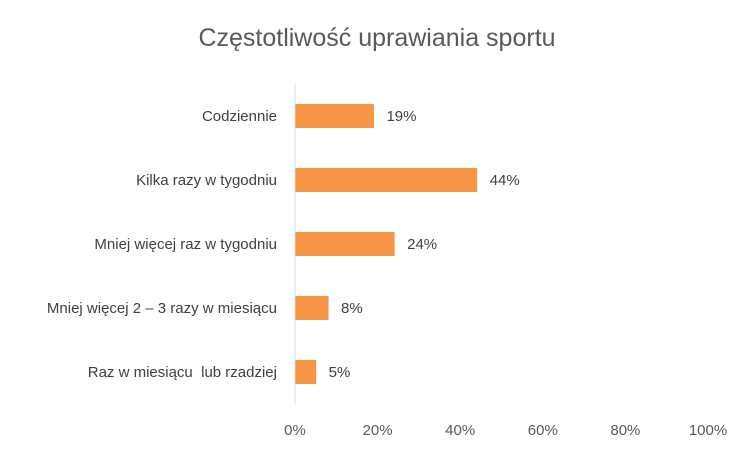 The width and height of the screenshot is (754, 454). What do you see at coordinates (401, 116) in the screenshot?
I see `data-label-0: 19%` at bounding box center [401, 116].